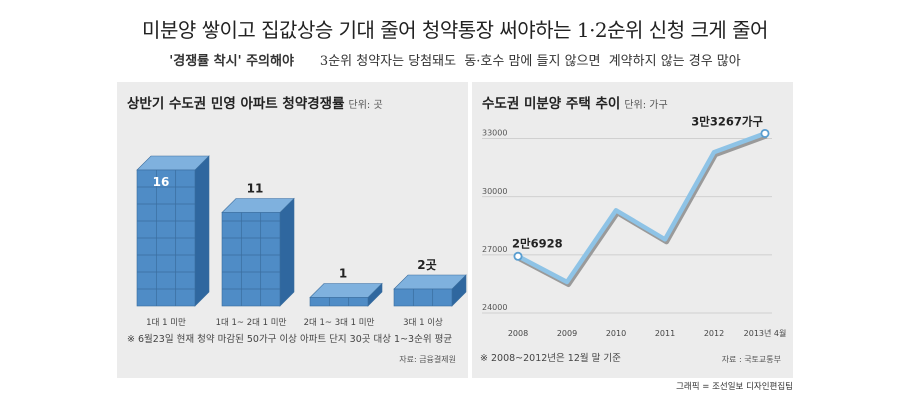  What do you see at coordinates (494, 307) in the screenshot?
I see `y-tick-label: 24000` at bounding box center [494, 307].